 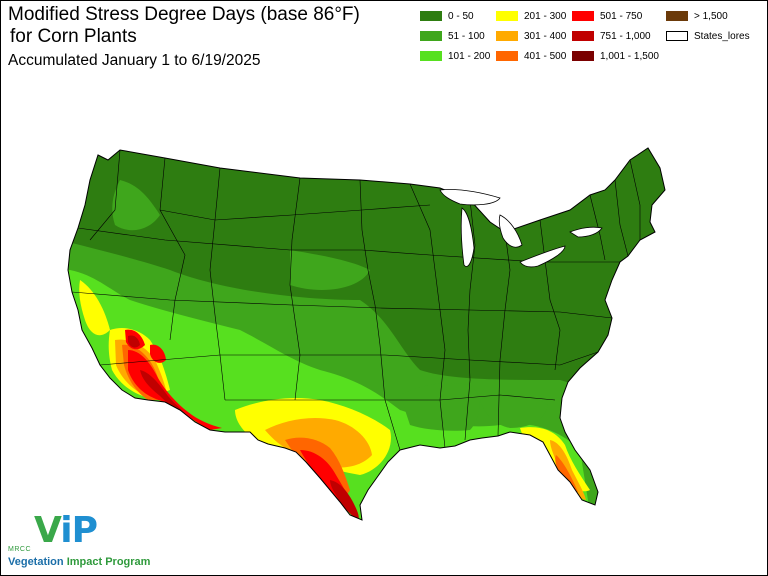 I want to click on map-title-line2: for Corn Plants, so click(x=73, y=36).